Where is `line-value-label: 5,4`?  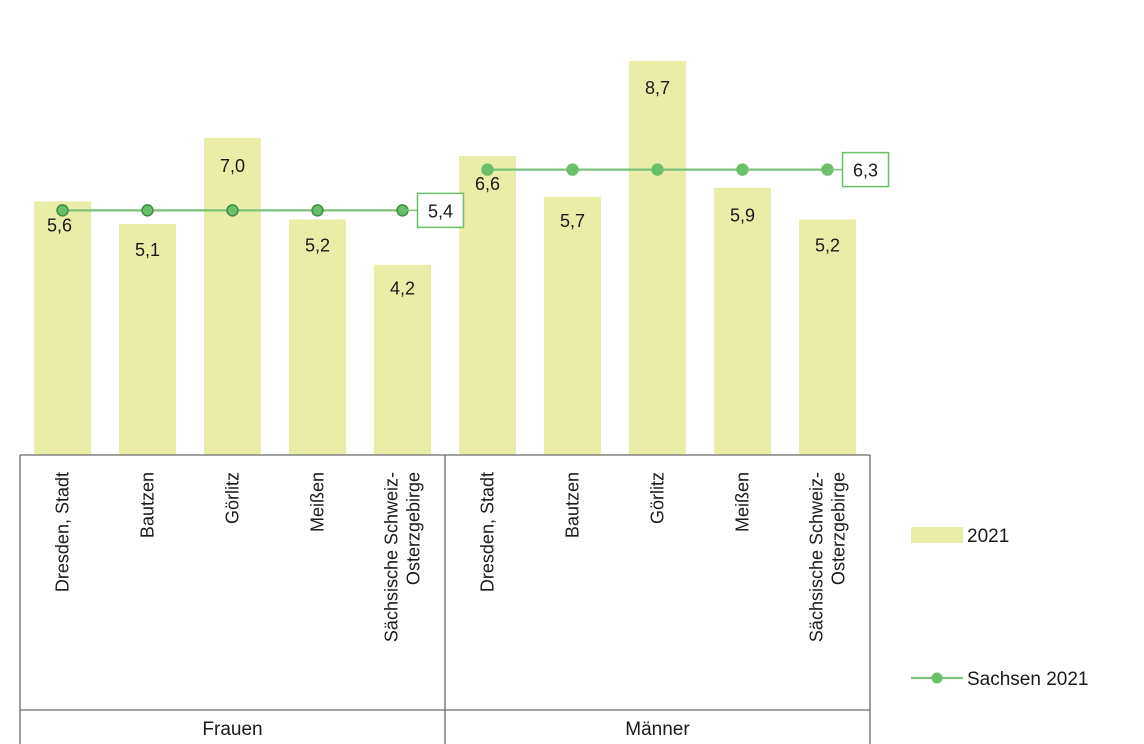
line-value-label: 5,4 is located at coordinates (440, 211).